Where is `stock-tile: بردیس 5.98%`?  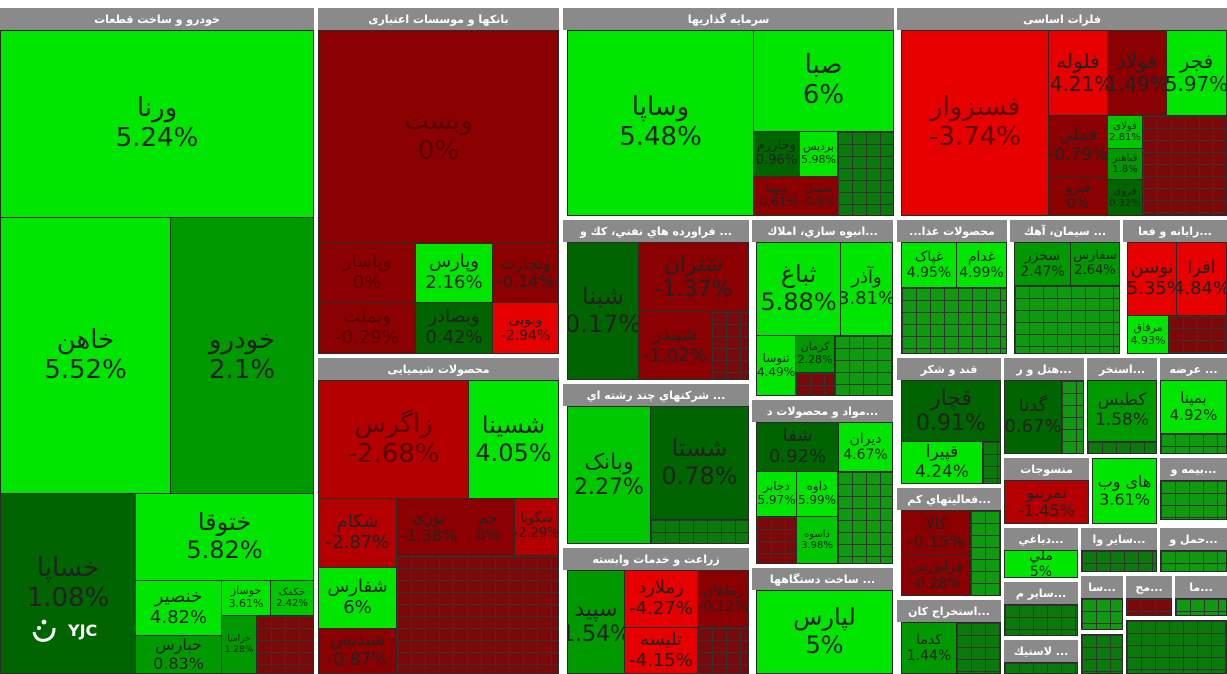 stock-tile: بردیس 5.98% is located at coordinates (818, 154).